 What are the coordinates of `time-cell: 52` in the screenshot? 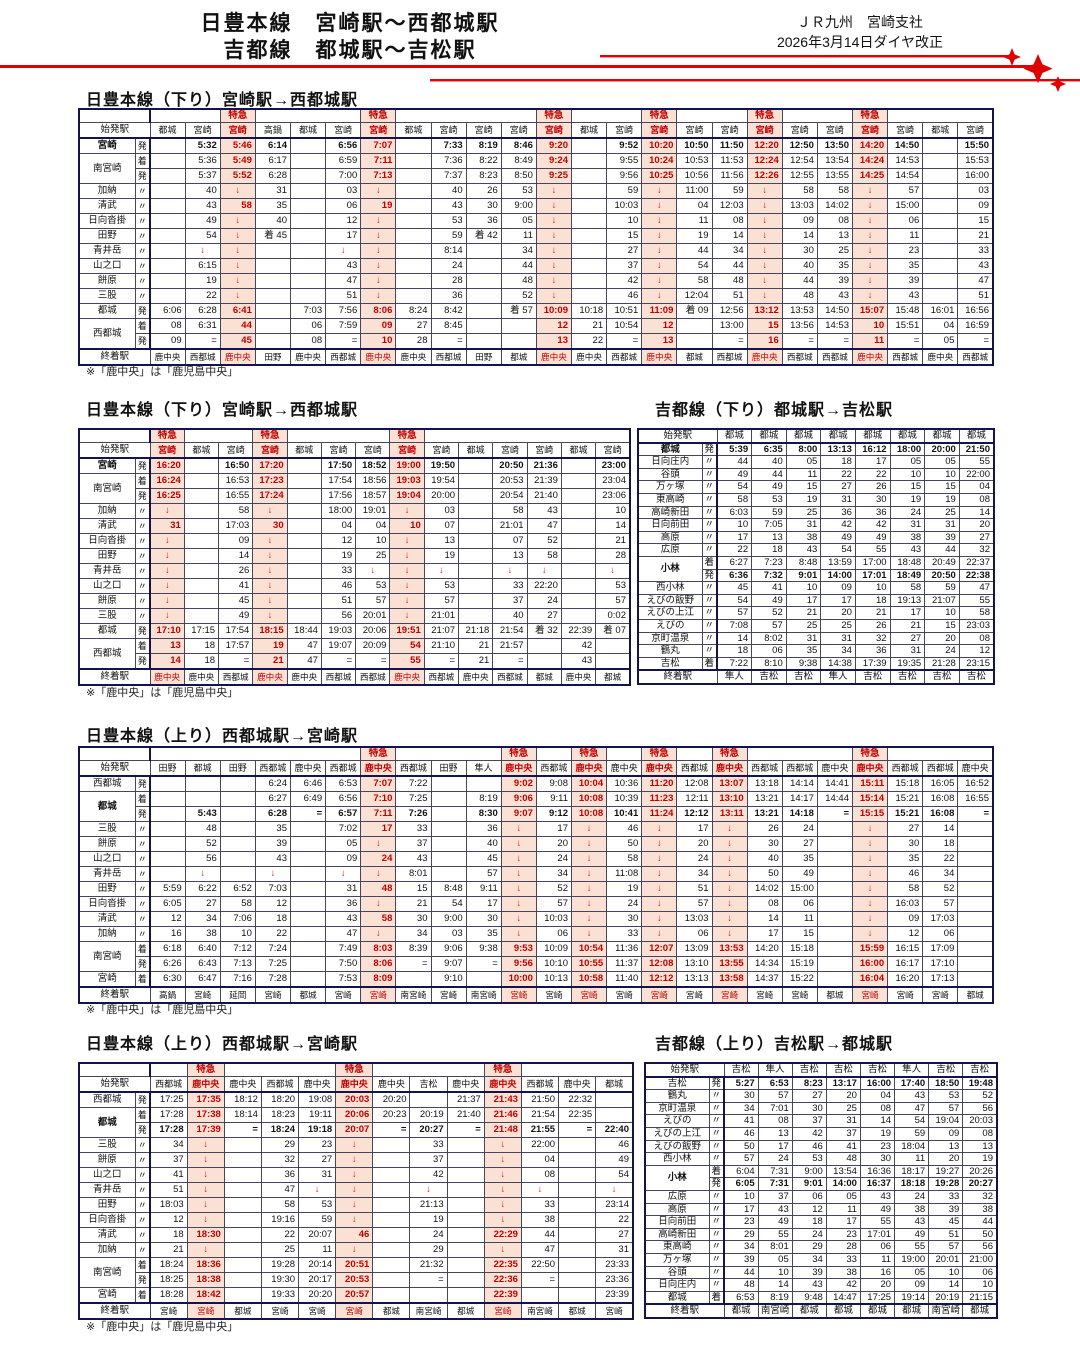 It's located at (554, 889).